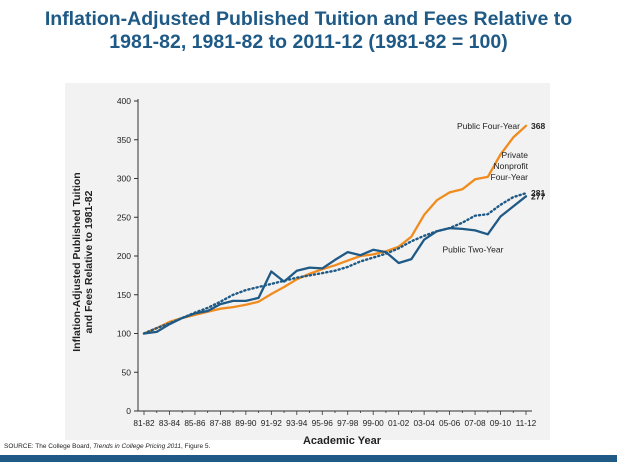  What do you see at coordinates (124, 334) in the screenshot?
I see `y-tick-label: 100` at bounding box center [124, 334].